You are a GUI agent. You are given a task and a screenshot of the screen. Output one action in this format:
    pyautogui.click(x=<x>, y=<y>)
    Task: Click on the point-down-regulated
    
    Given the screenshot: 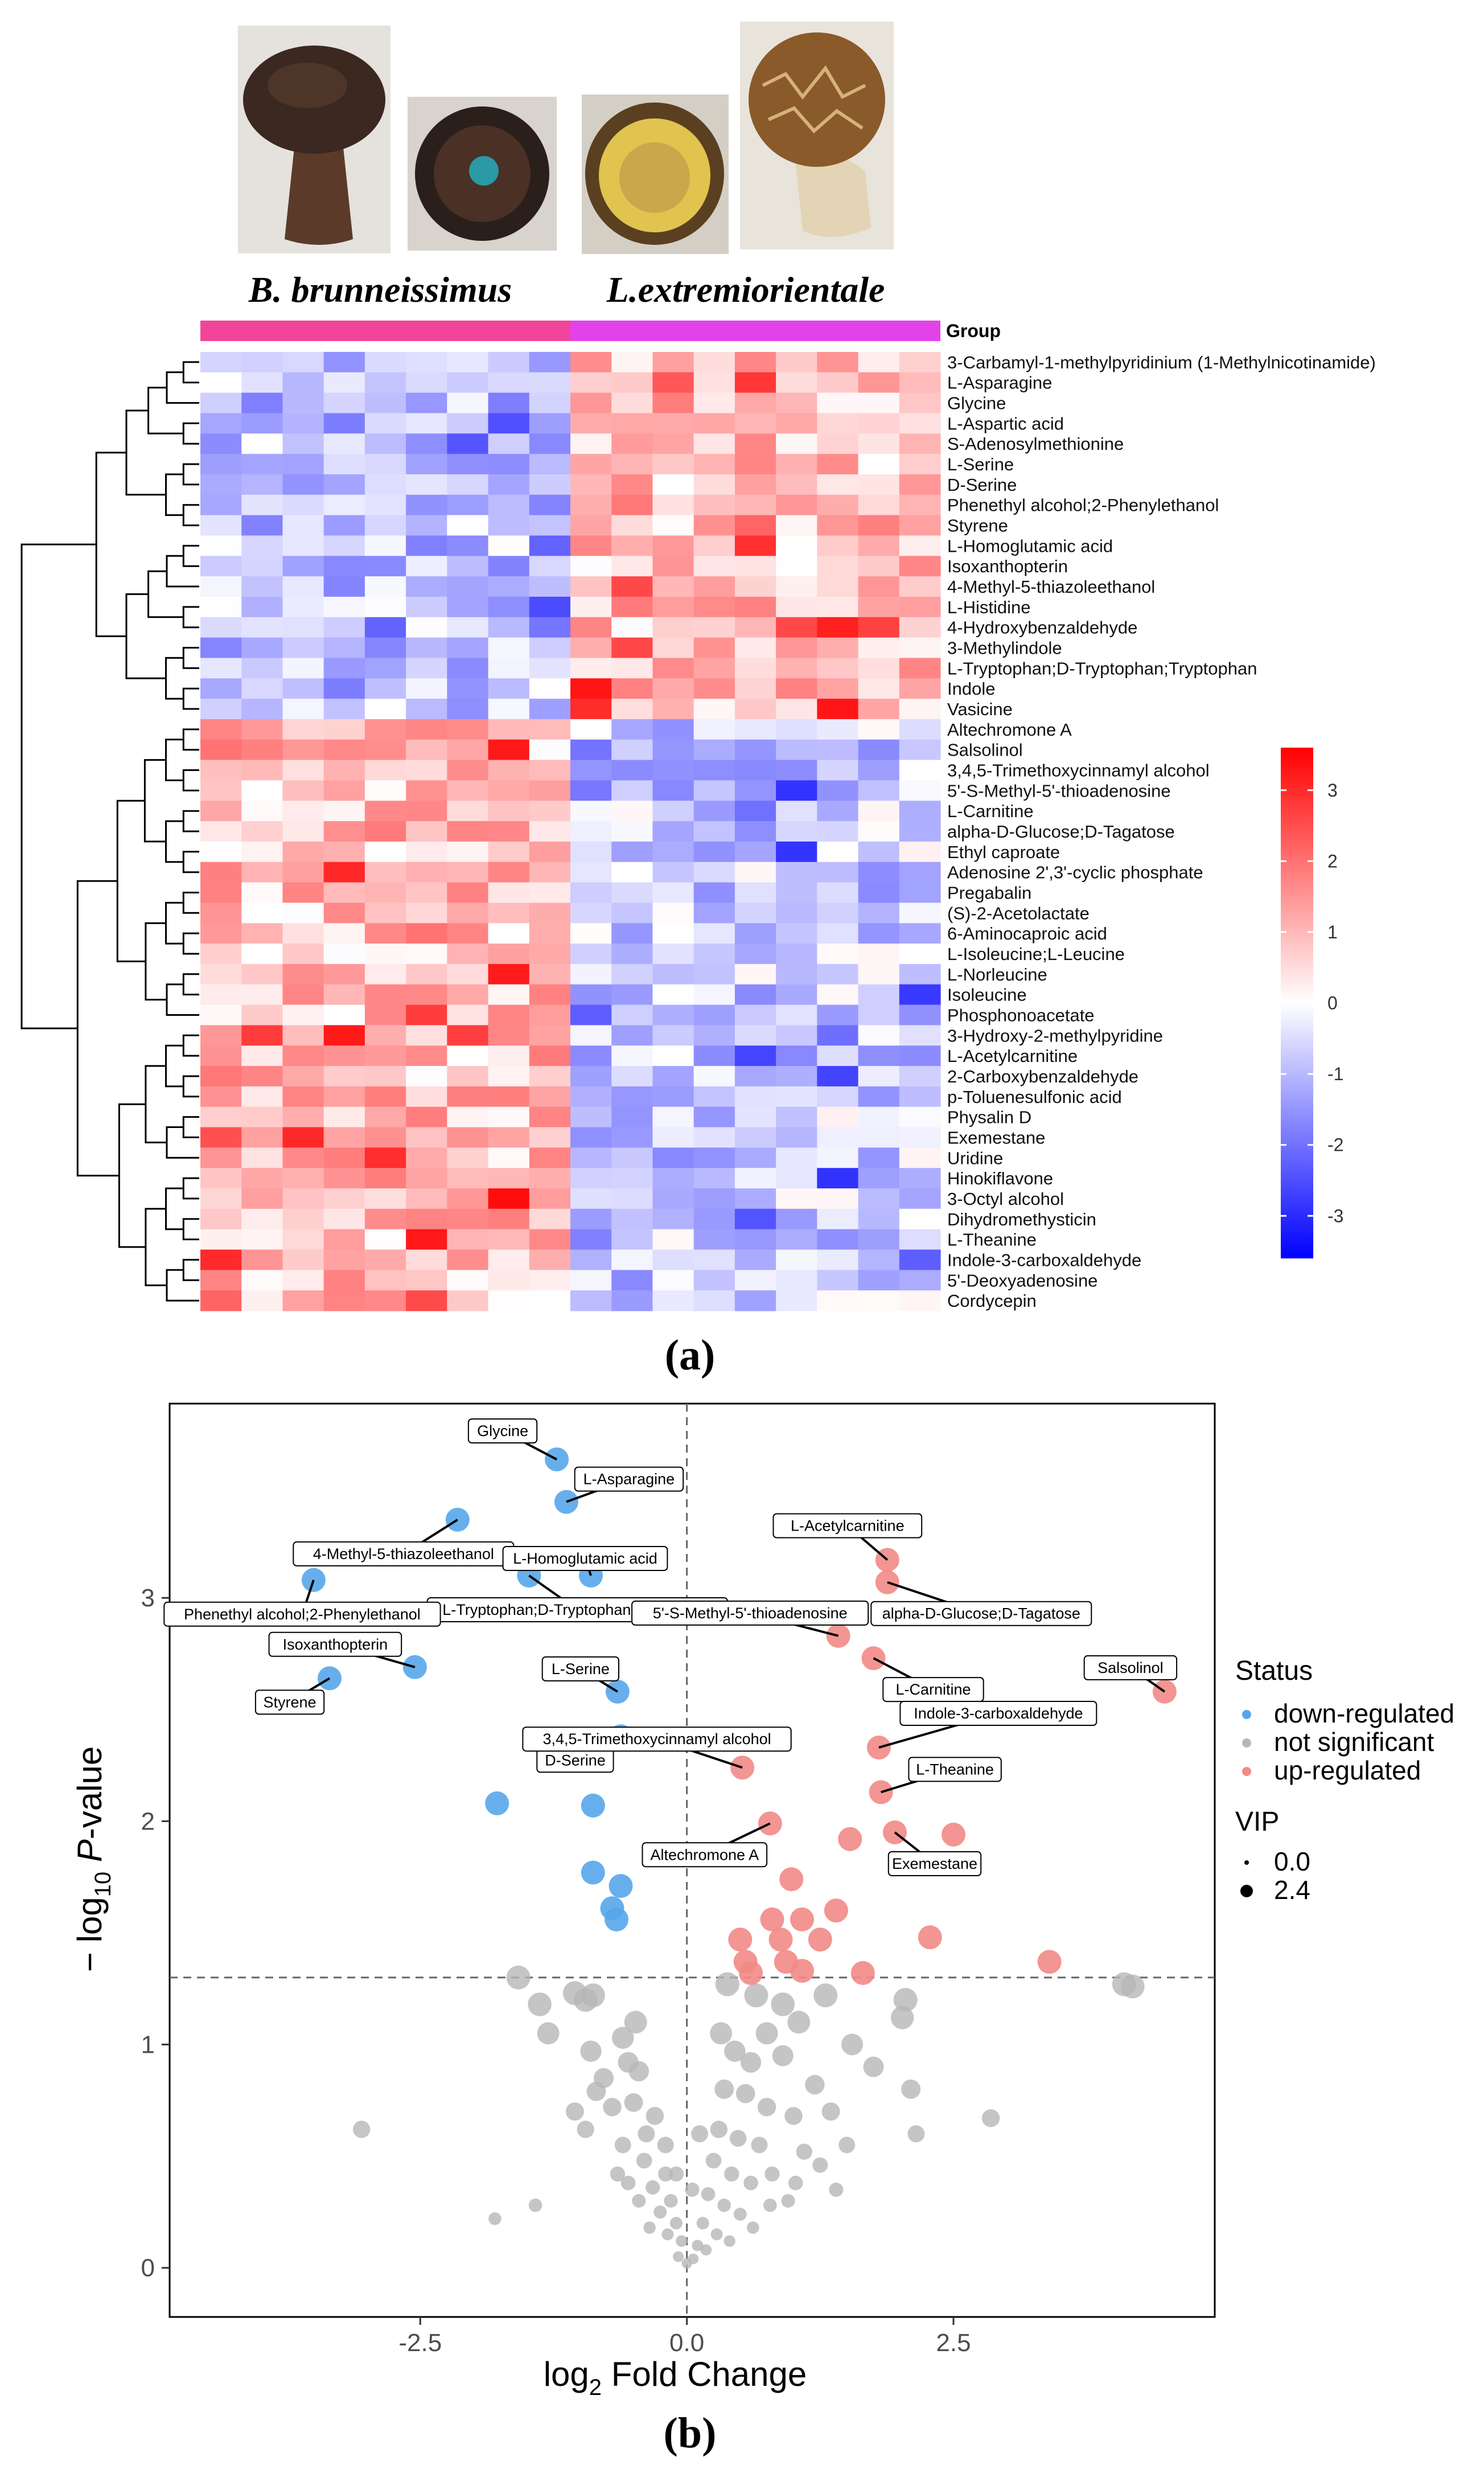 What is the action you would take?
    pyautogui.click(x=617, y=1691)
    